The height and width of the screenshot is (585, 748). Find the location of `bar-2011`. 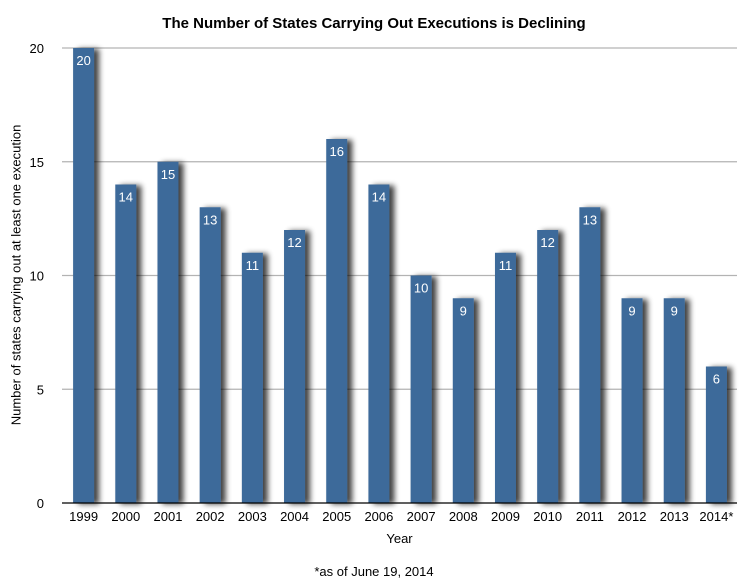

bar-2011 is located at coordinates (590, 355).